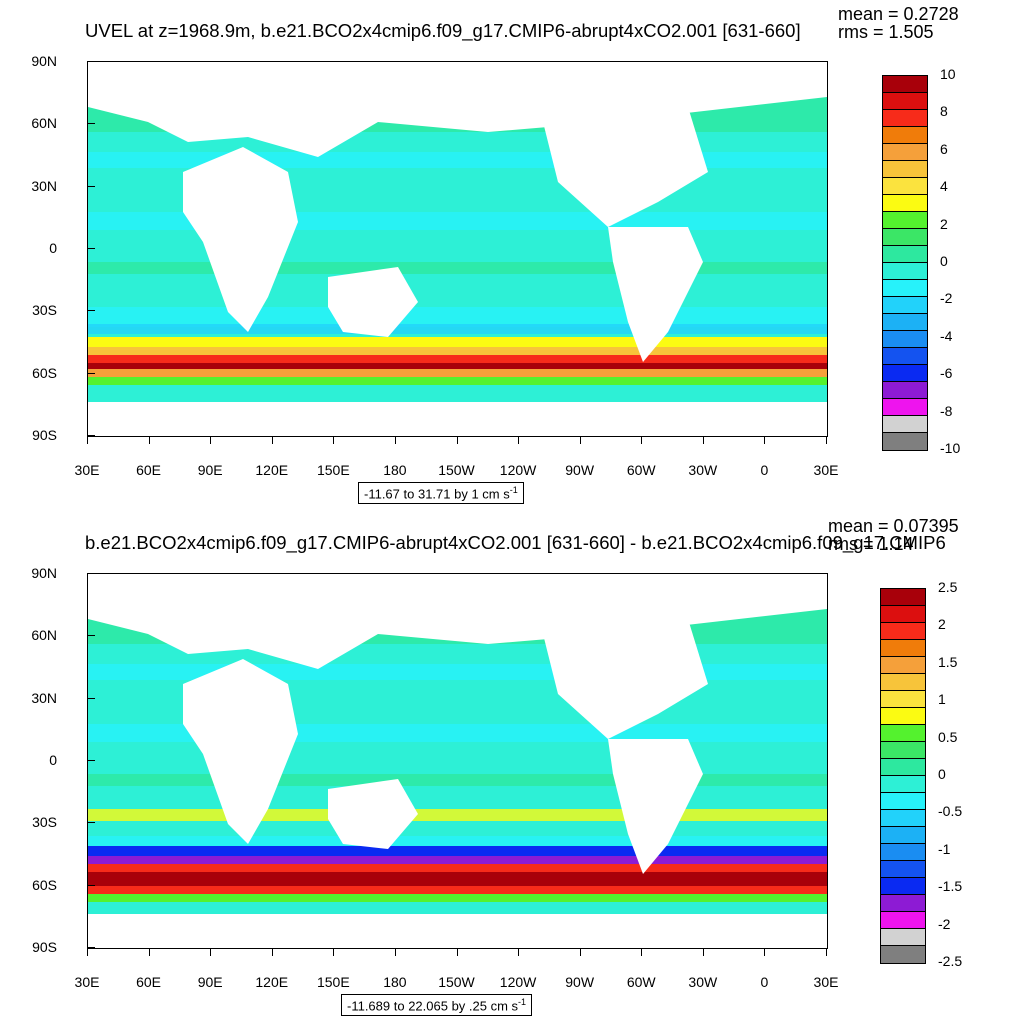  Describe the element at coordinates (441, 493) in the screenshot. I see `range-label: -11.67 to 31.71 by 1 cm s-1` at that location.